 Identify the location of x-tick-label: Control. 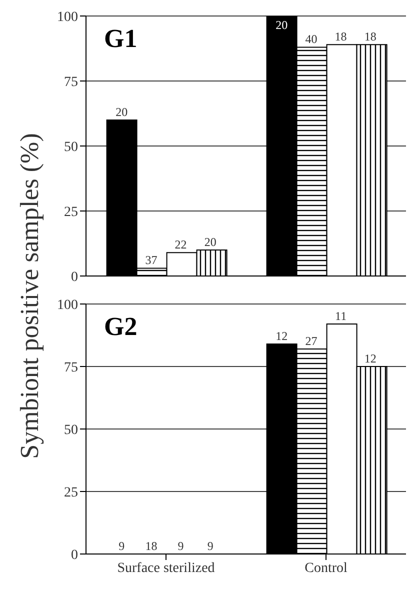
(326, 568).